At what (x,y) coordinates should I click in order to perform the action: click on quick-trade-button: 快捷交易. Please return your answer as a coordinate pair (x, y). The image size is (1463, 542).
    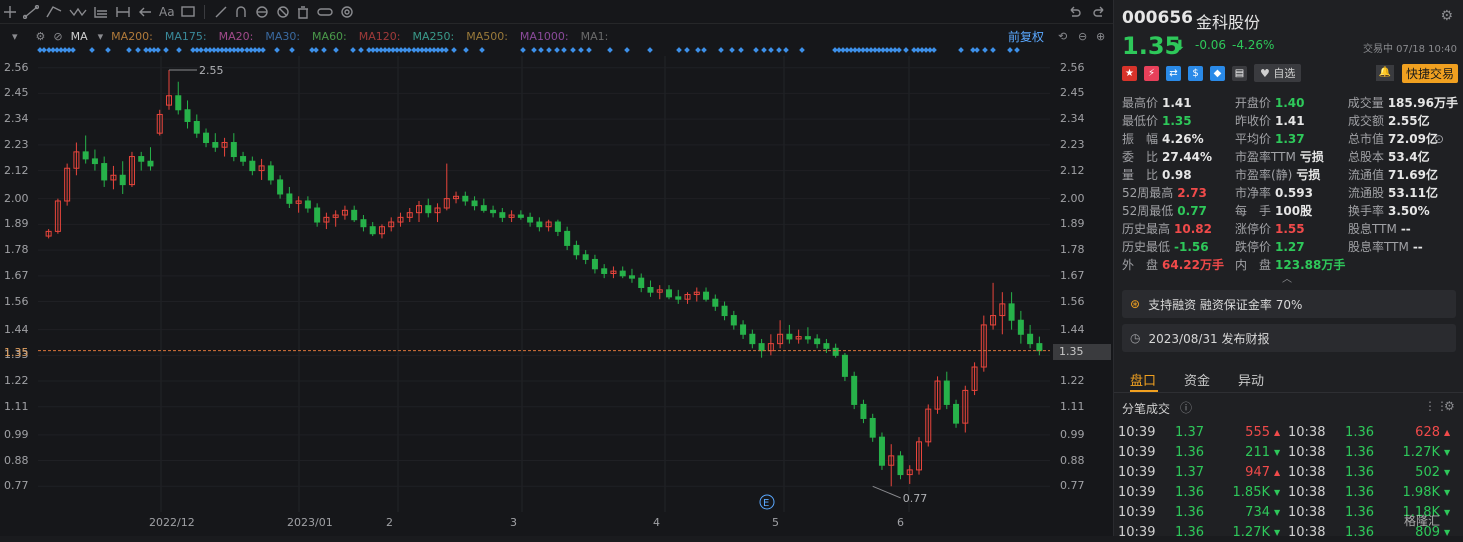
    Looking at the image, I should click on (1430, 73).